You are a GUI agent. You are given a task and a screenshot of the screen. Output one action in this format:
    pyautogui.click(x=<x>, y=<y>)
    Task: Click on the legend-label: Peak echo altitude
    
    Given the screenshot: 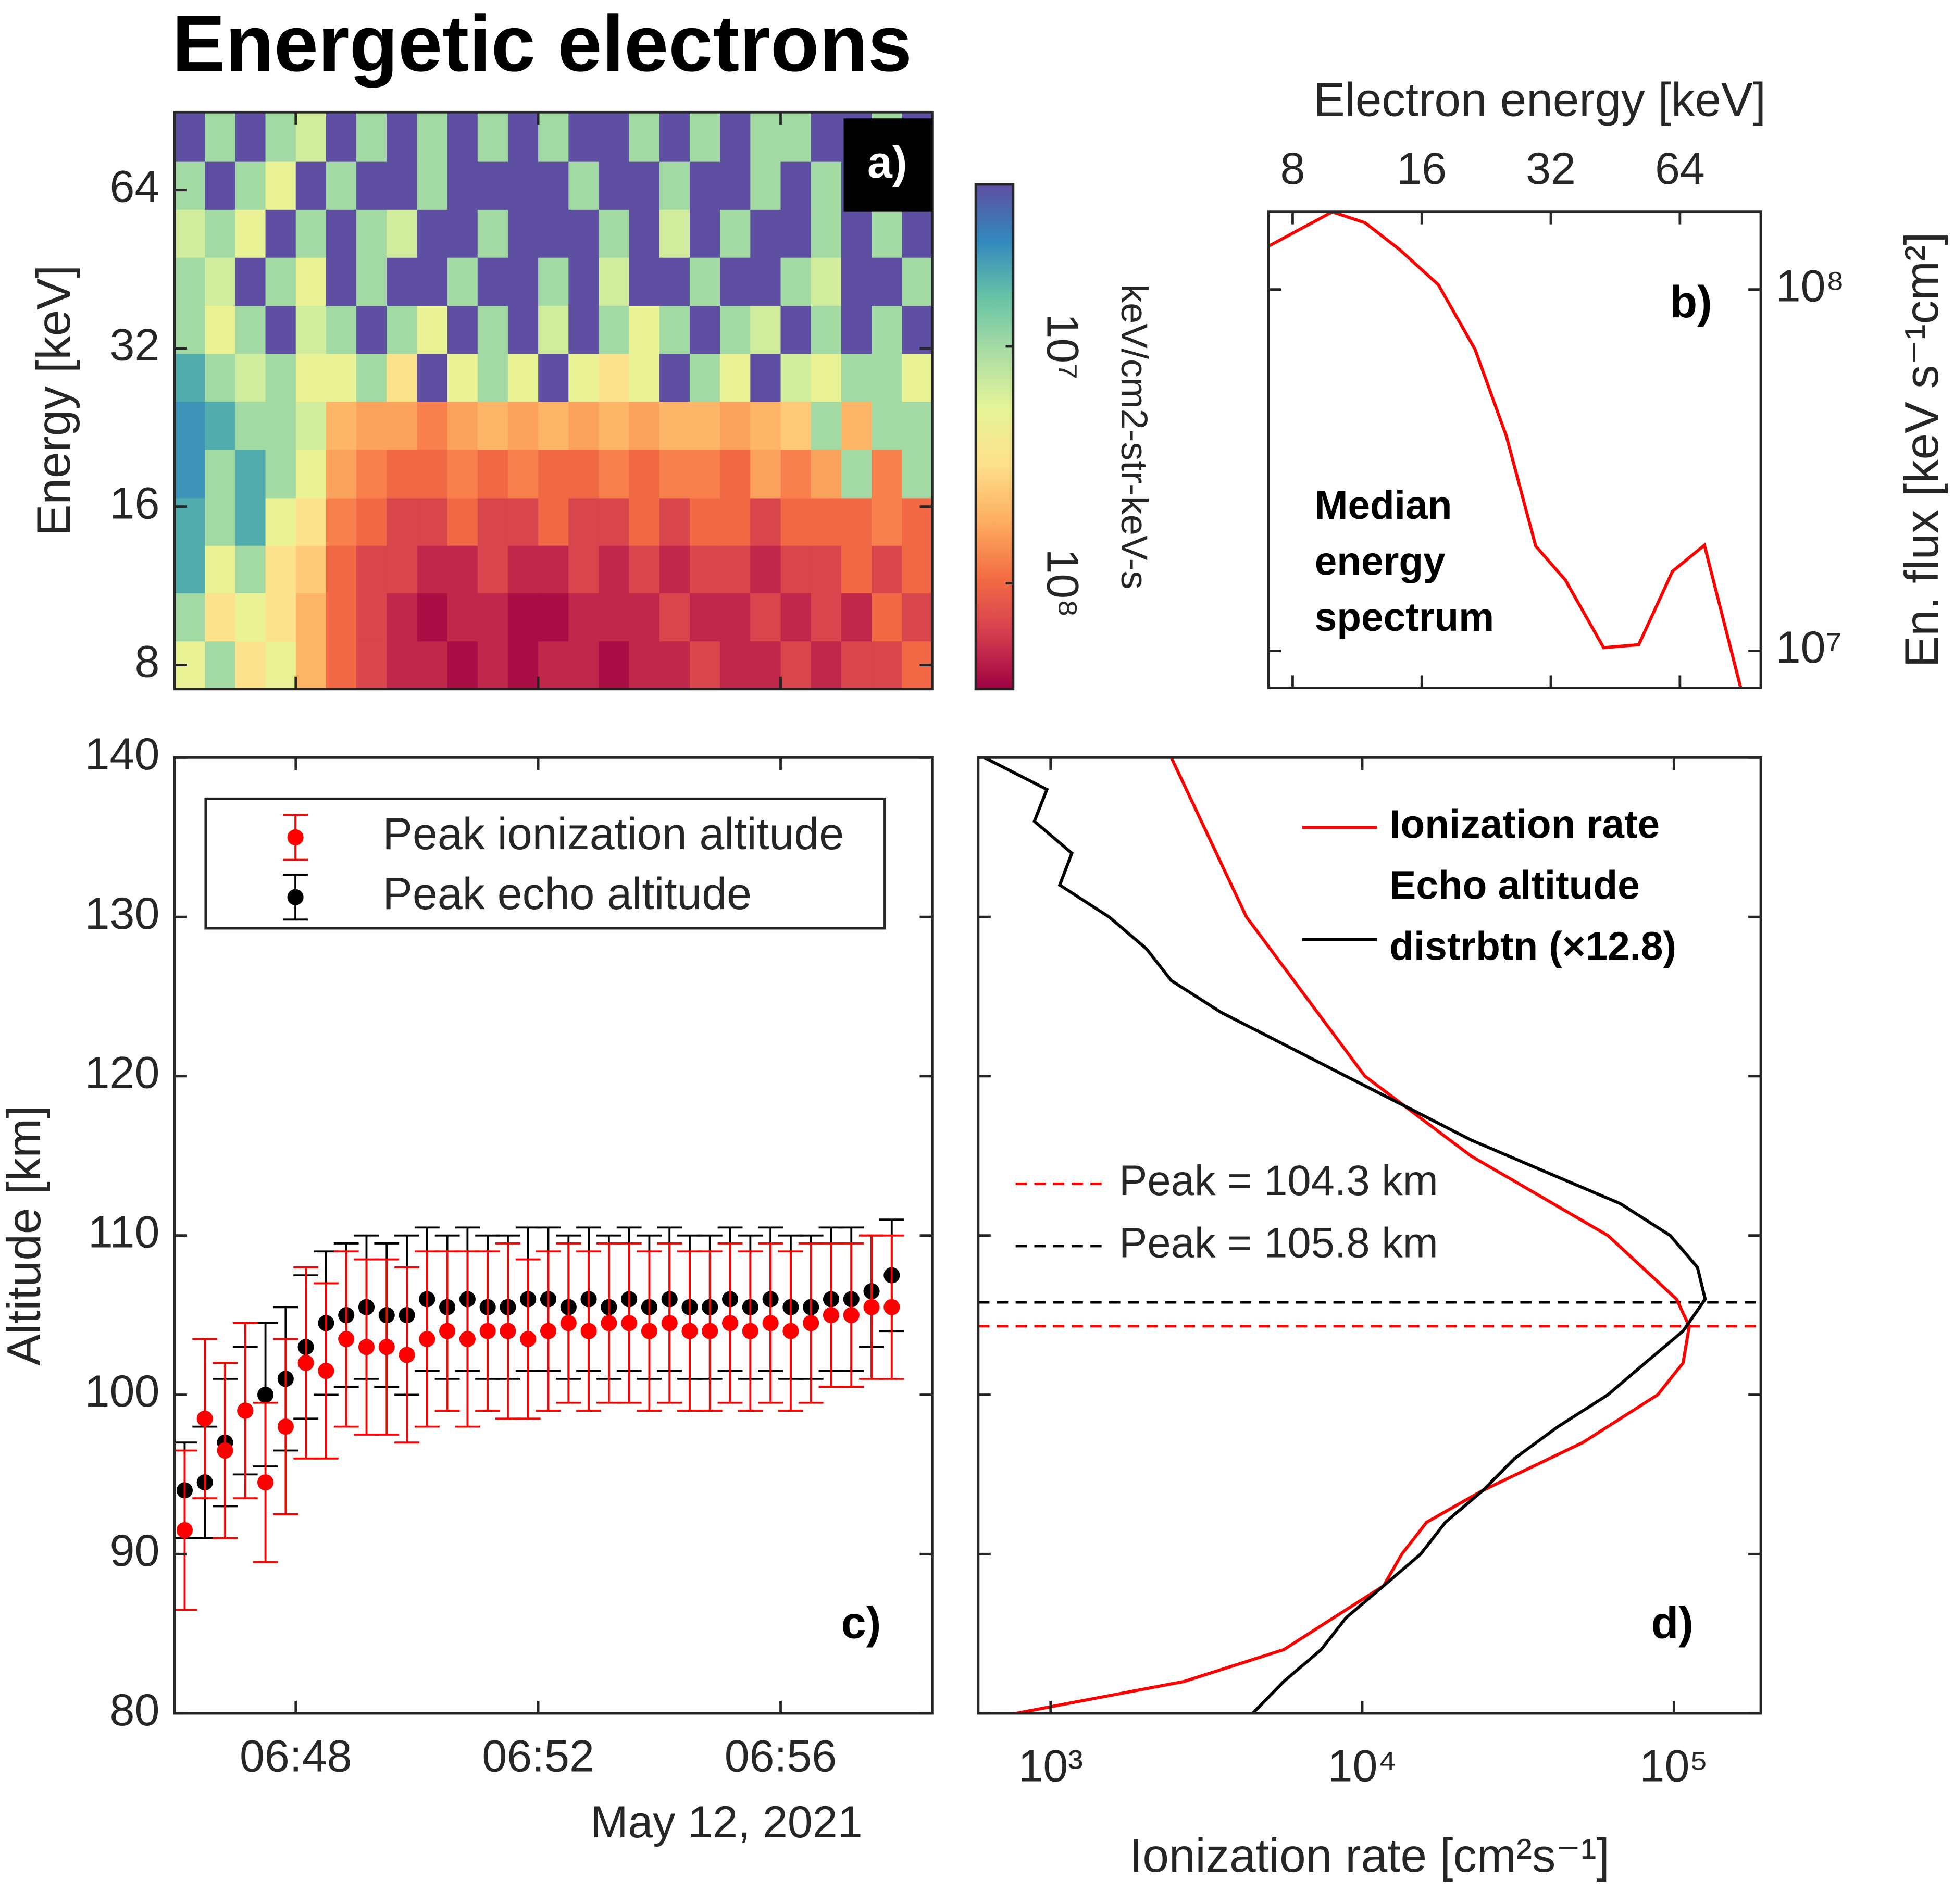 What is the action you would take?
    pyautogui.click(x=567, y=894)
    